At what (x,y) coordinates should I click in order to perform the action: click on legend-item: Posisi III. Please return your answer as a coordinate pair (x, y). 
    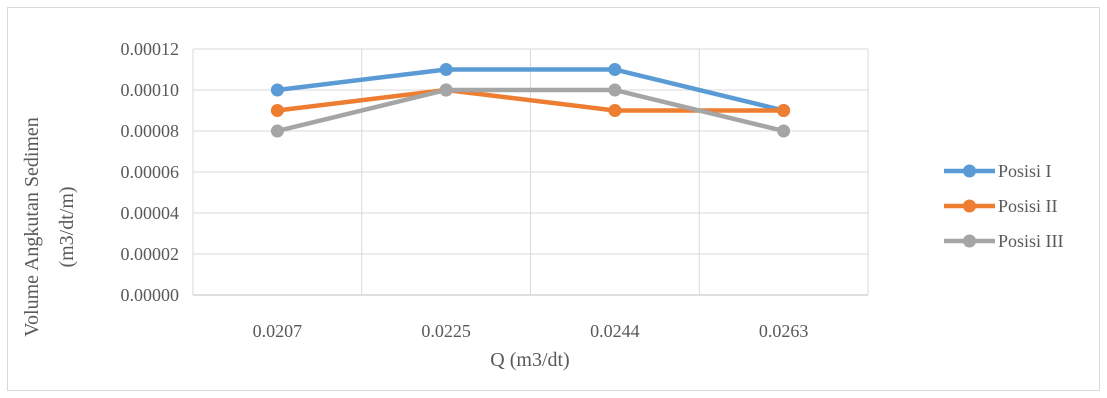
    Looking at the image, I should click on (1004, 241).